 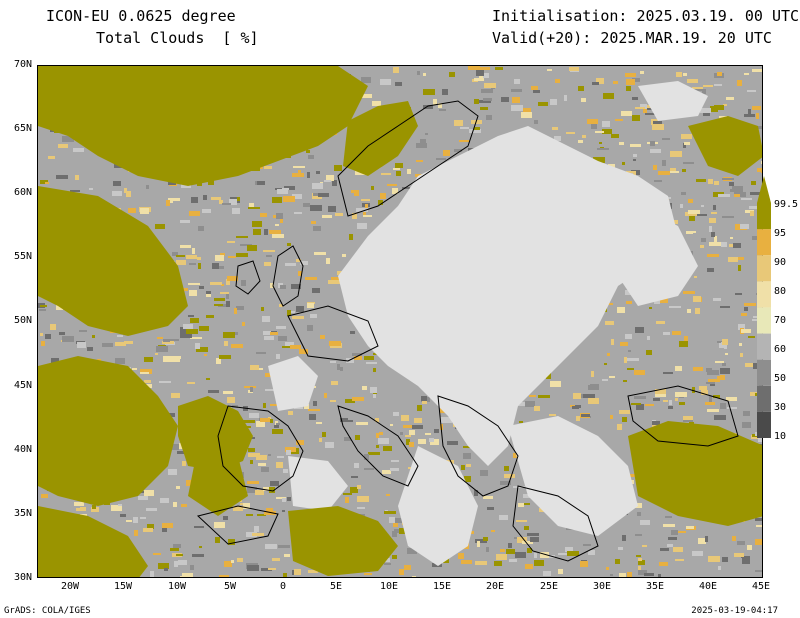 I want to click on lon-label-20w: 20W, so click(x=70, y=586).